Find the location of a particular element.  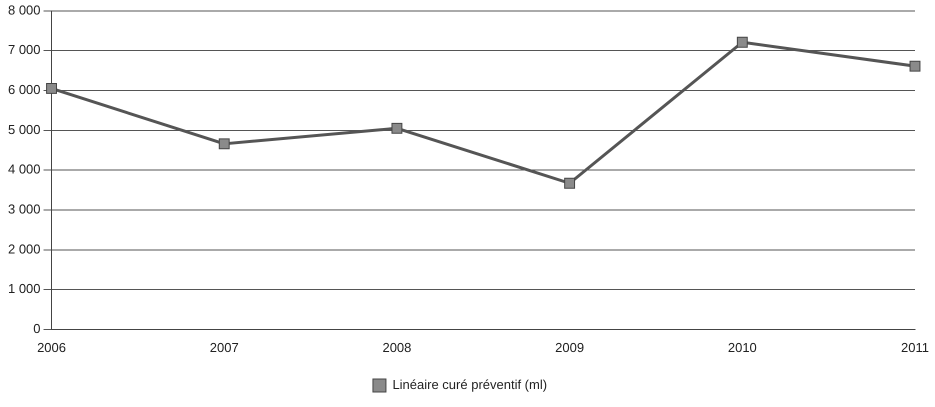

y-tick-label: 2 000 is located at coordinates (24, 248).